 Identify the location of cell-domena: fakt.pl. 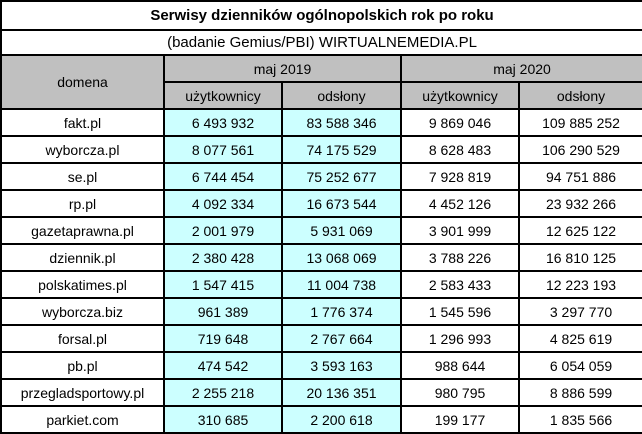
(82, 122).